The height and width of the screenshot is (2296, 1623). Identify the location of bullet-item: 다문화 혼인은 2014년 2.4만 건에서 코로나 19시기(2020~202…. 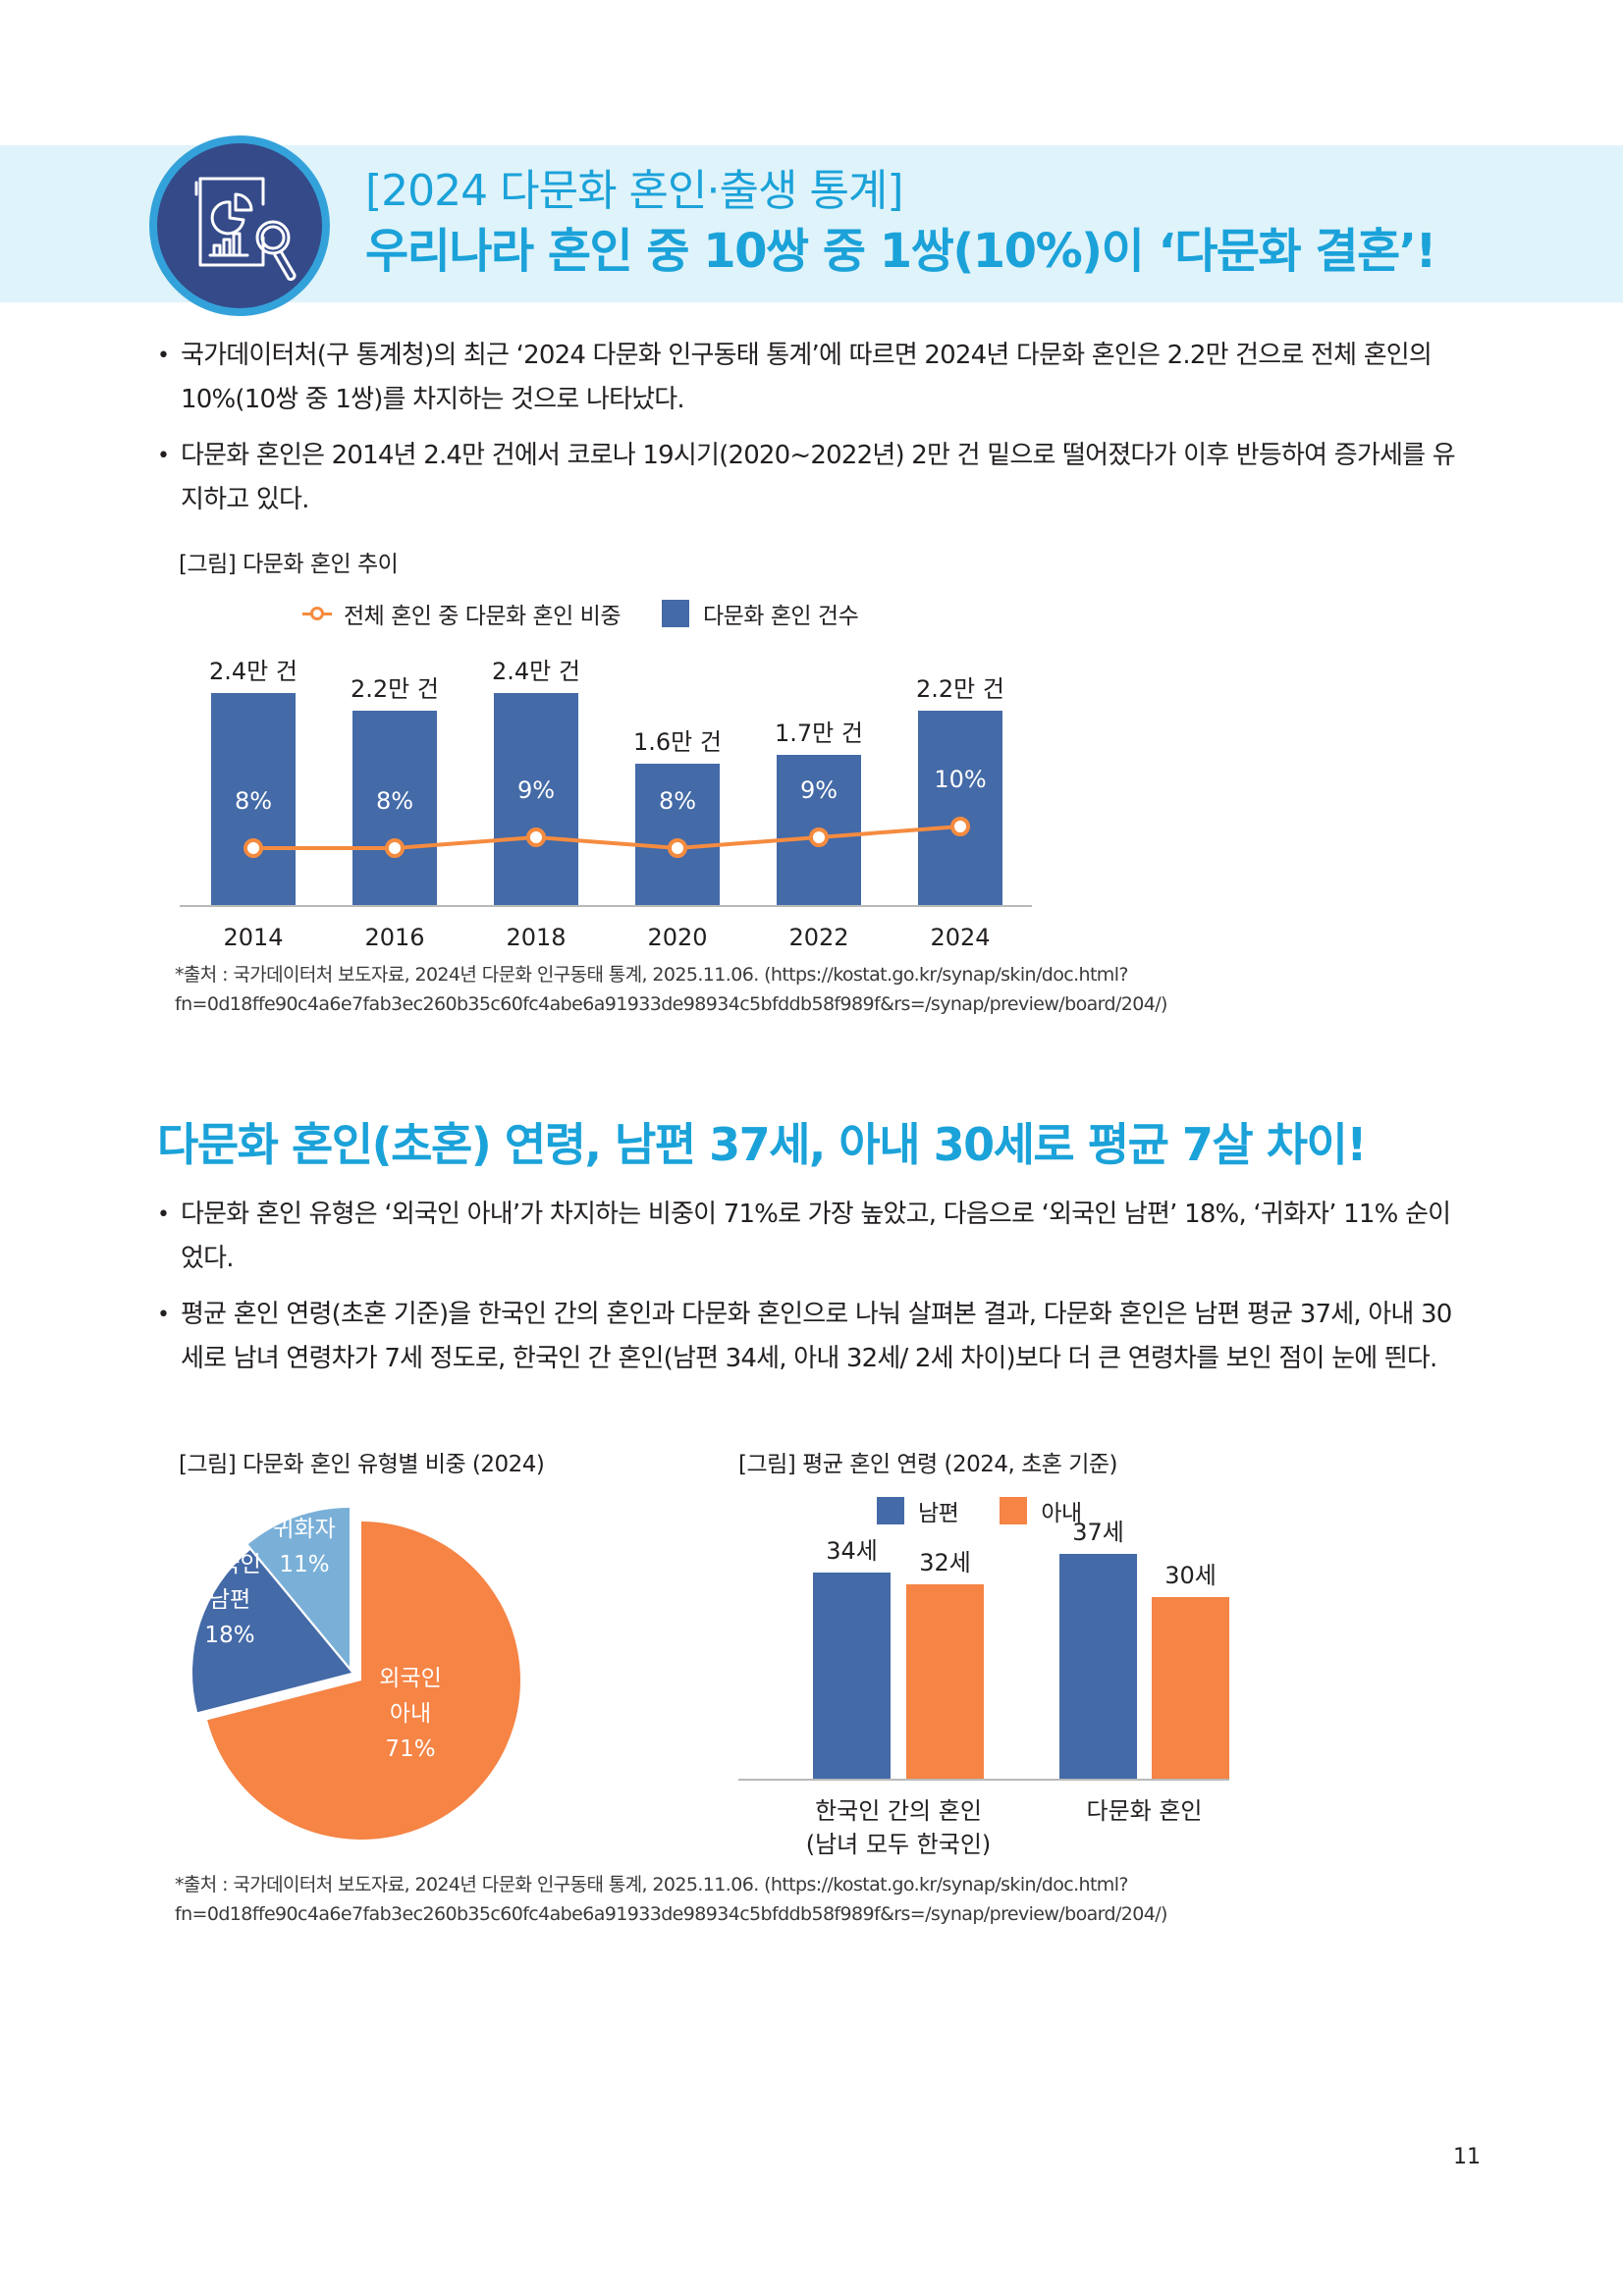
(815, 478).